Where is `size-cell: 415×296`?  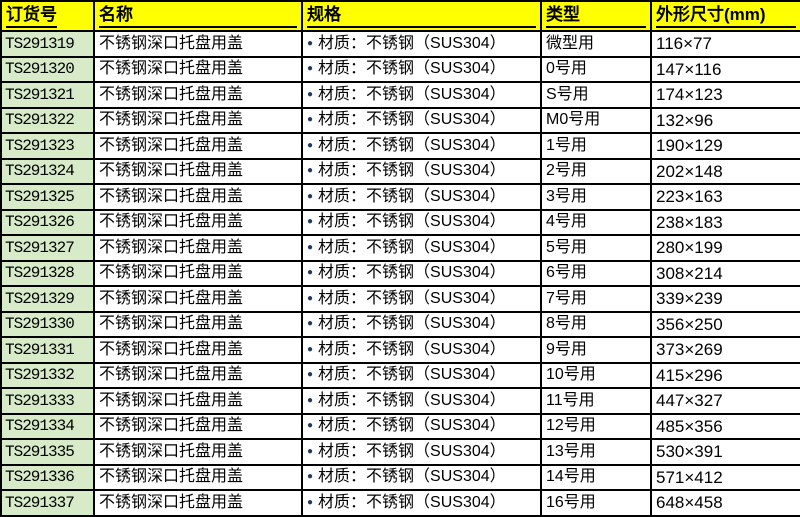 size-cell: 415×296 is located at coordinates (725, 375).